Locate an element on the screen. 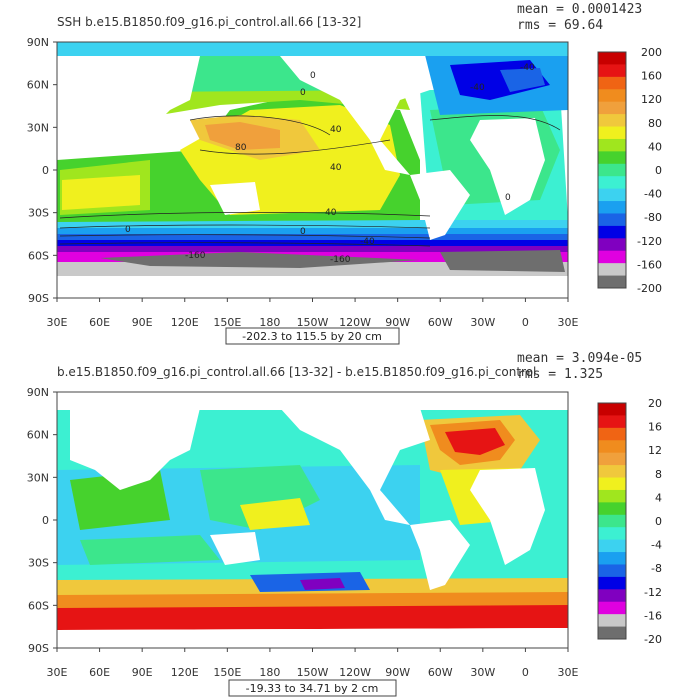 The height and width of the screenshot is (700, 700). panel2-range-label: -19.33 to 34.71 by 2 cm is located at coordinates (312, 688).